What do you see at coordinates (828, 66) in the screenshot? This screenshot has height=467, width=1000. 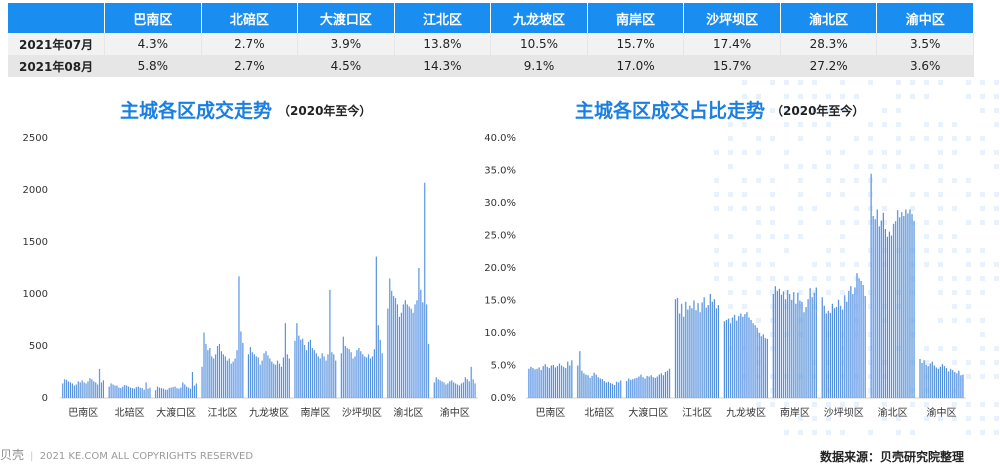 I see `table-cell: 27.2%` at bounding box center [828, 66].